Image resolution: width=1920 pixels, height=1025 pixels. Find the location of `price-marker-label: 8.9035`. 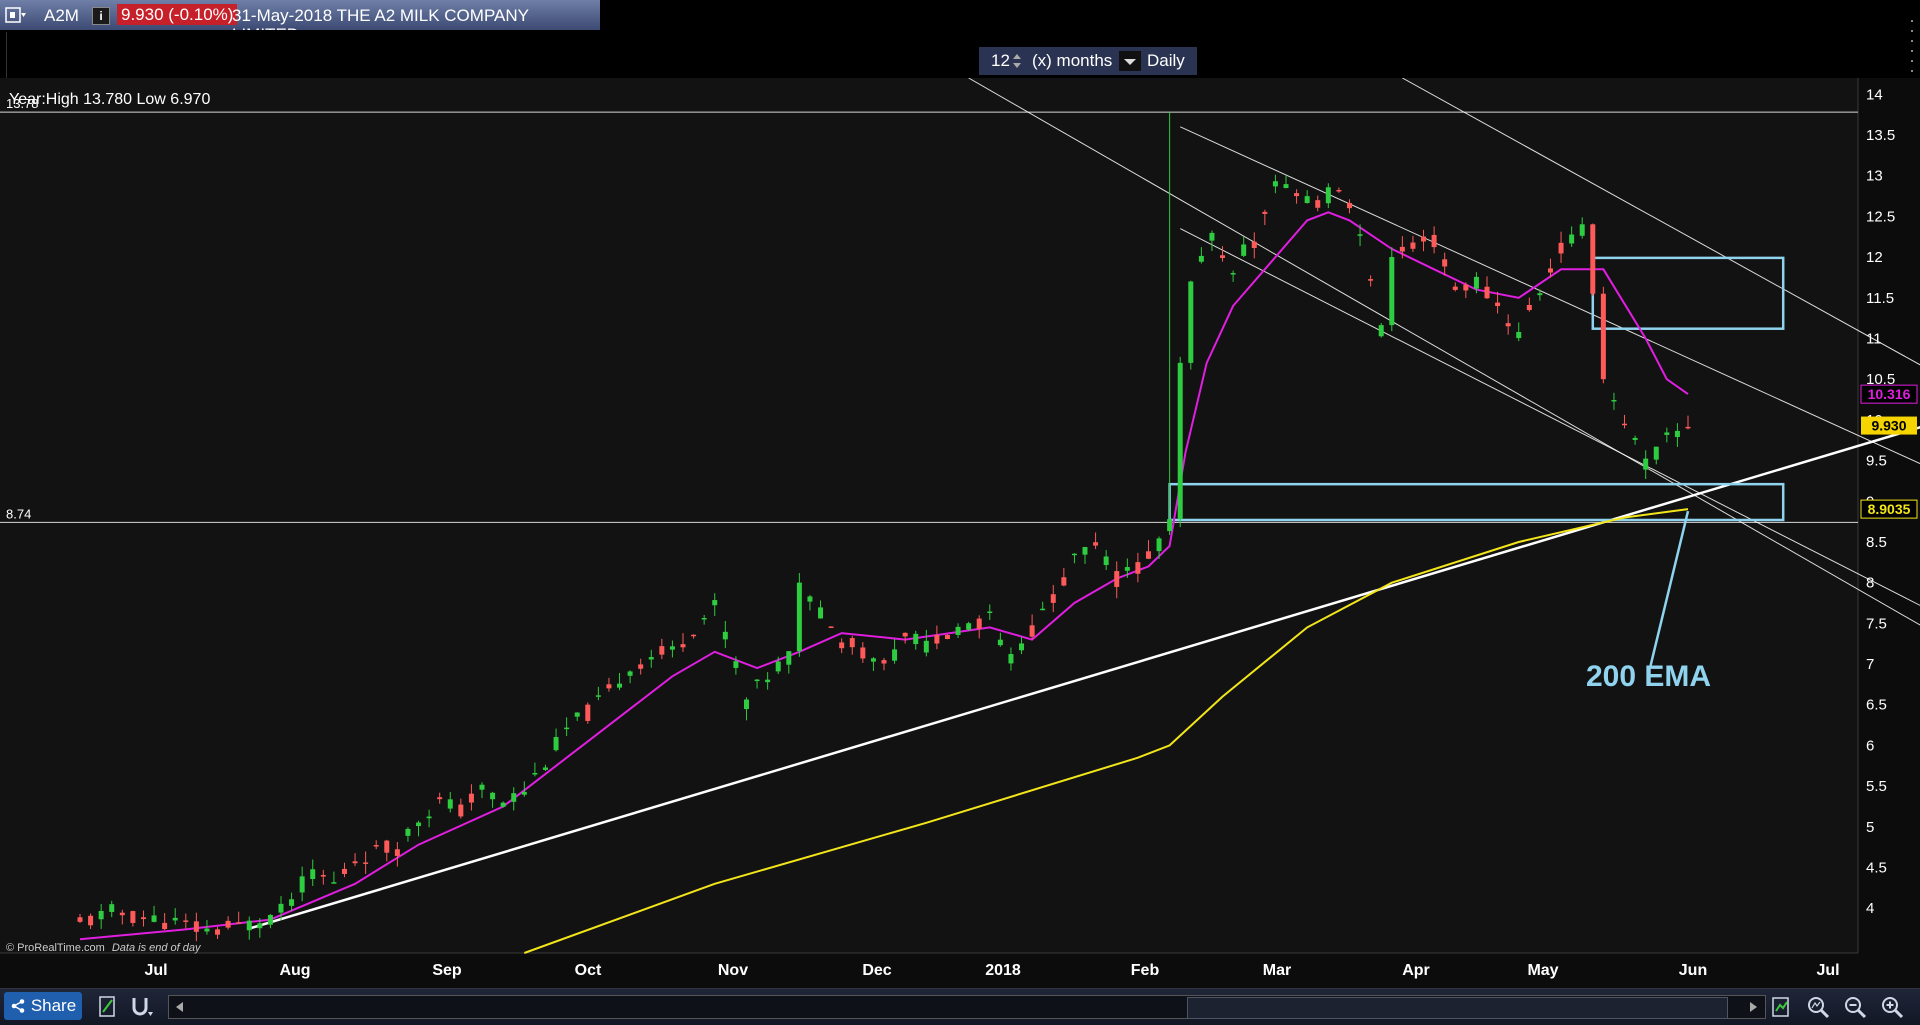

price-marker-label: 8.9035 is located at coordinates (1889, 509).